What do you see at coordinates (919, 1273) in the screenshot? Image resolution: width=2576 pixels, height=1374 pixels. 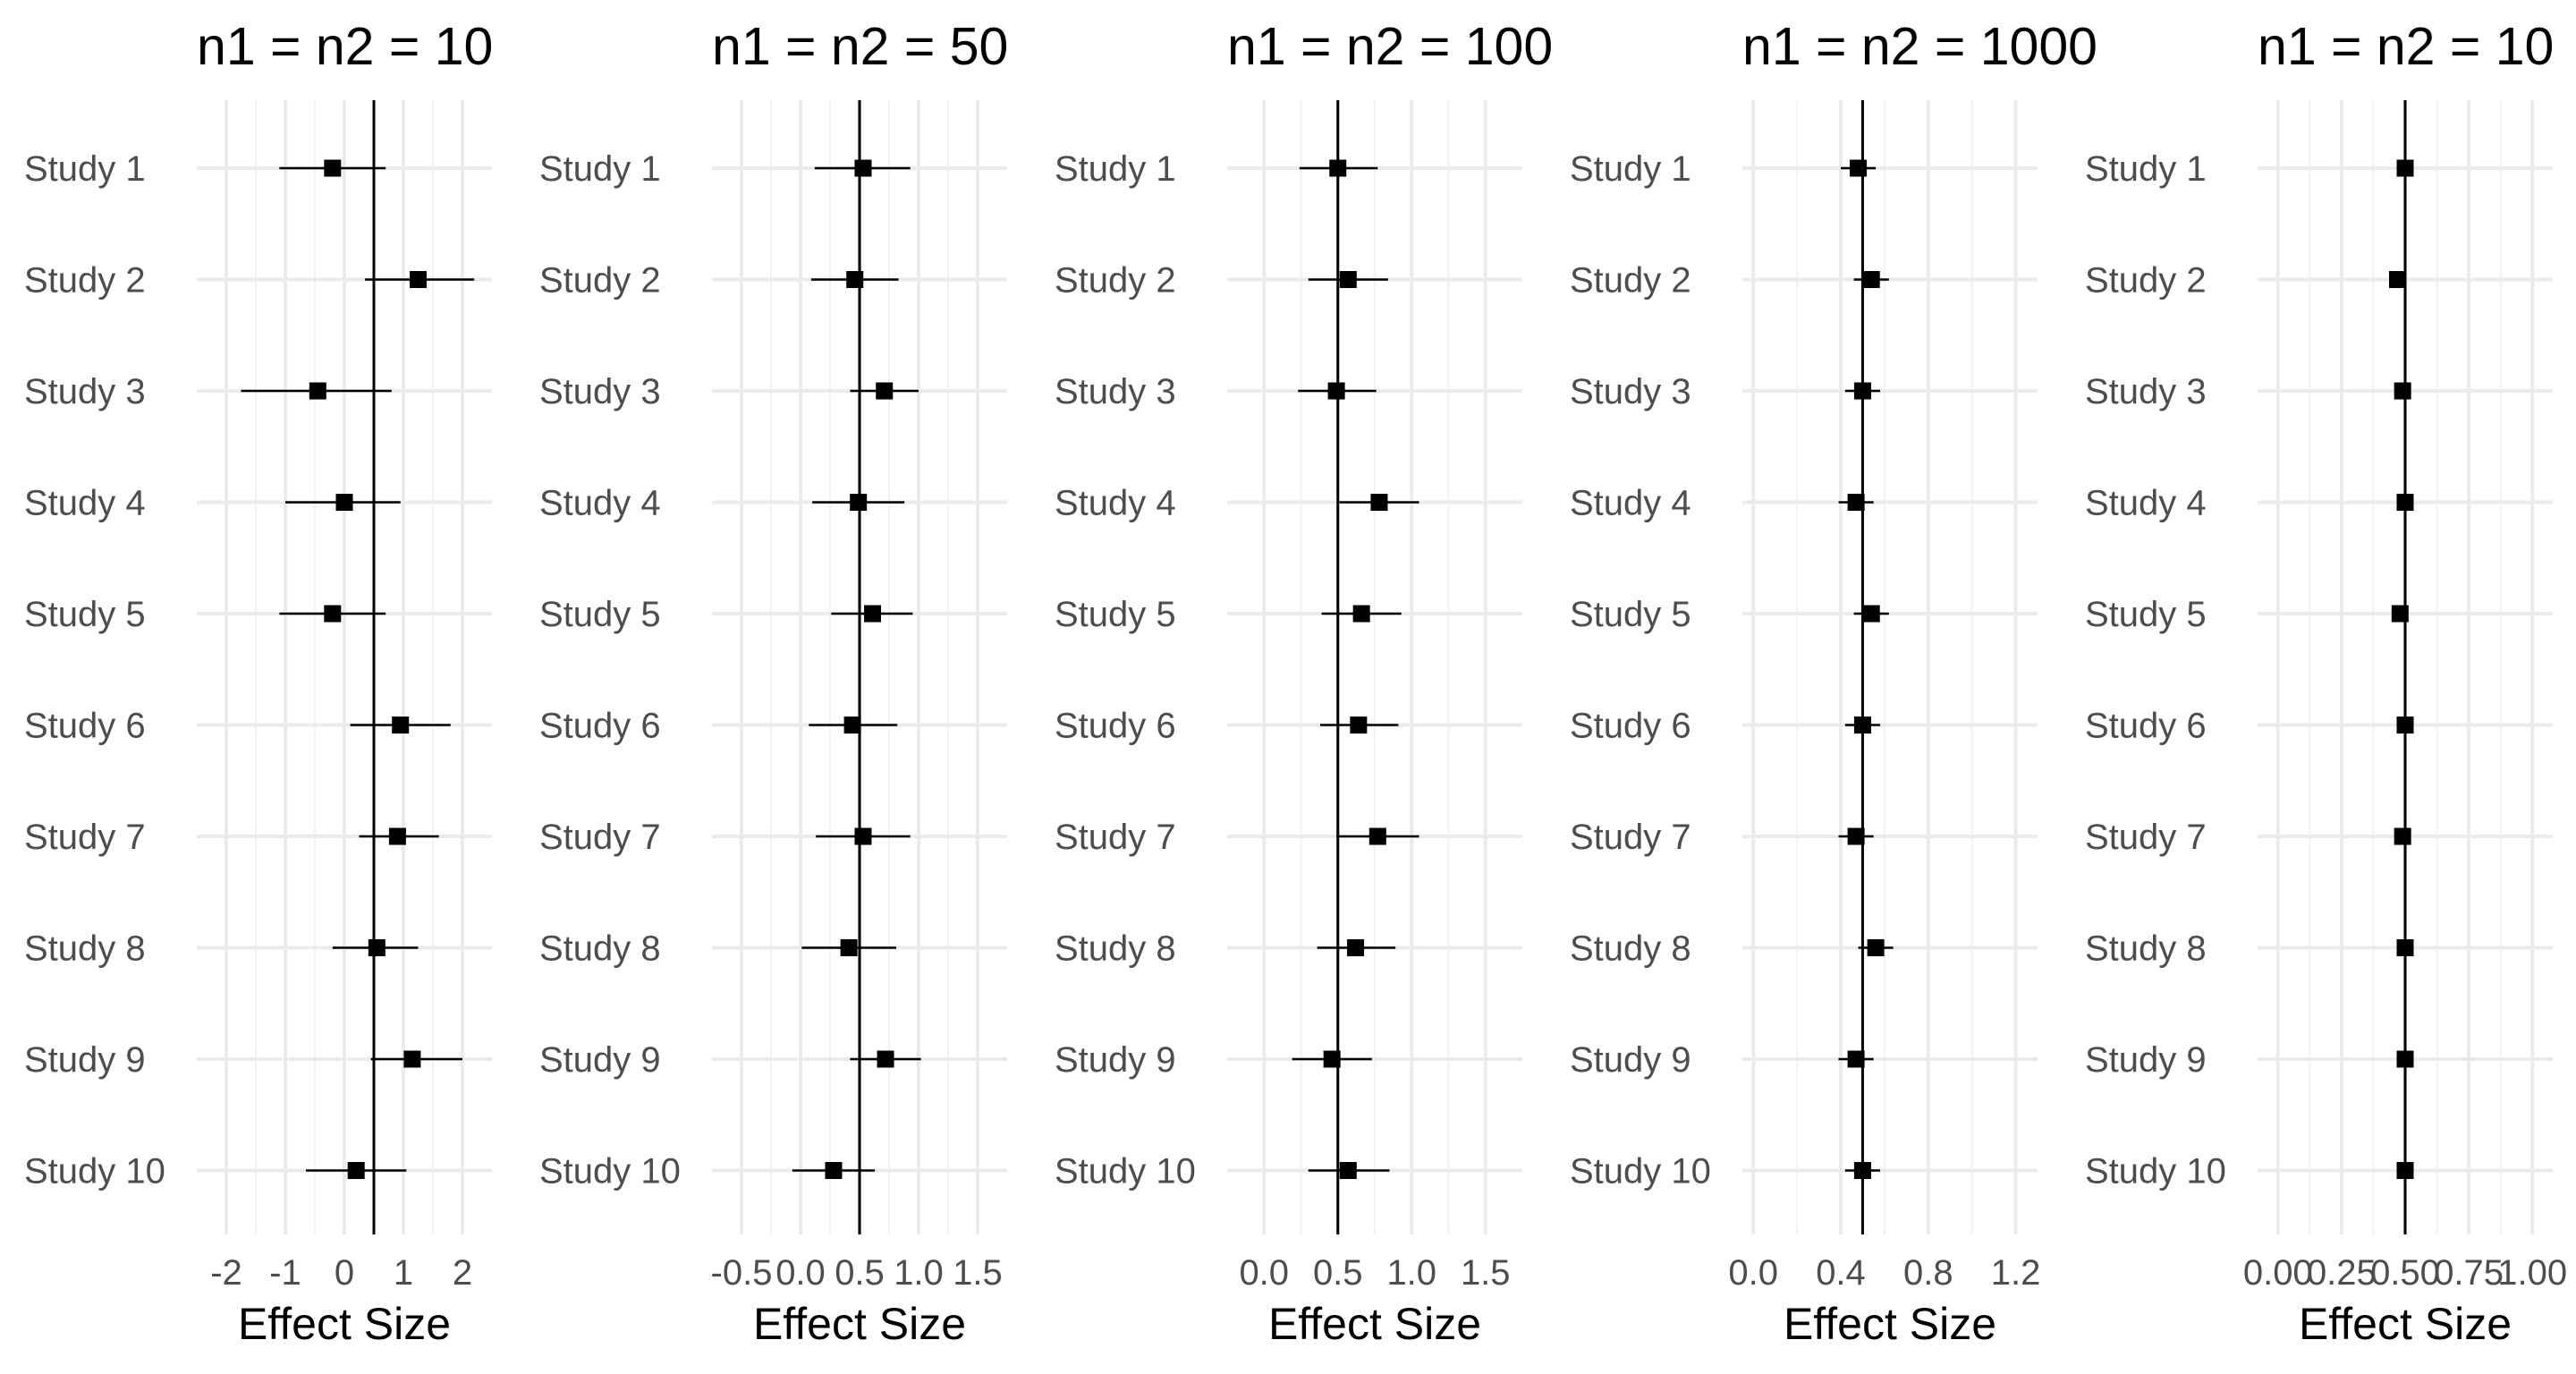 I see `x-tick-label: 1.0` at bounding box center [919, 1273].